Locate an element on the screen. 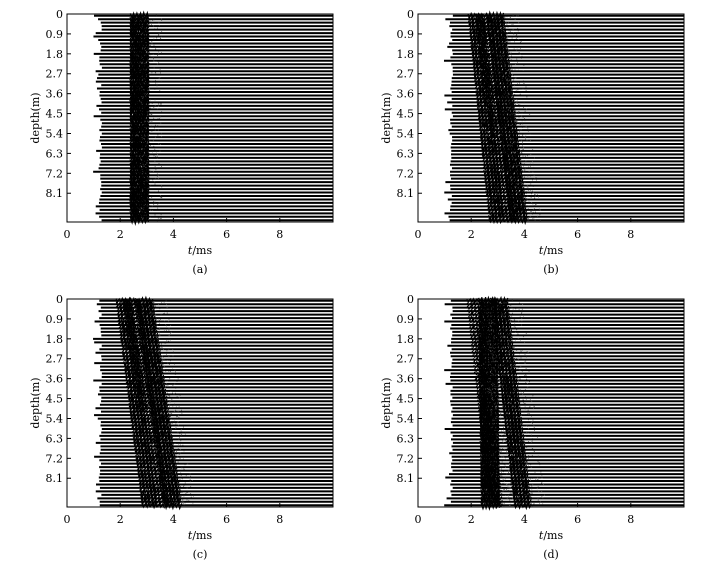 This screenshot has width=702, height=569. y-tick-label: 2.7 is located at coordinates (406, 359).